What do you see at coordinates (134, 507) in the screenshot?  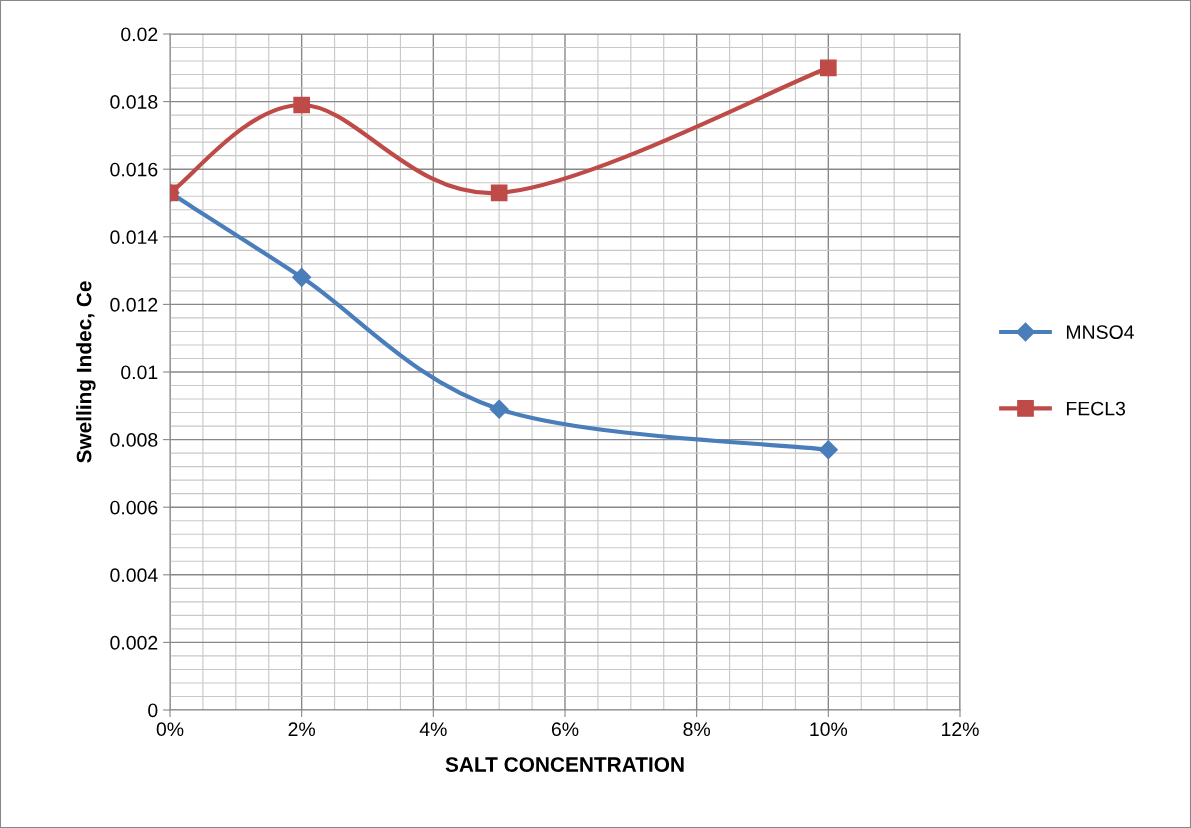 I see `y-tick-label: 0.006` at bounding box center [134, 507].